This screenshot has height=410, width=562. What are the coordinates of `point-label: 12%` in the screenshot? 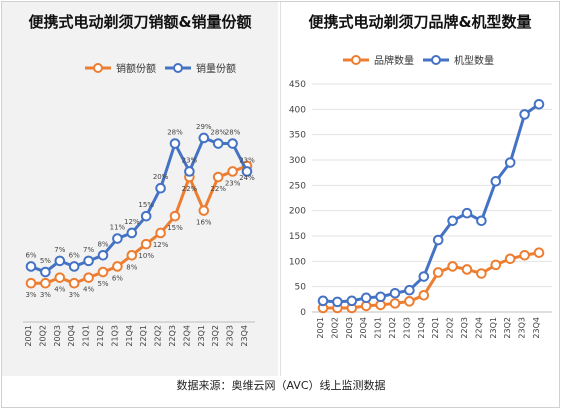 It's located at (161, 245).